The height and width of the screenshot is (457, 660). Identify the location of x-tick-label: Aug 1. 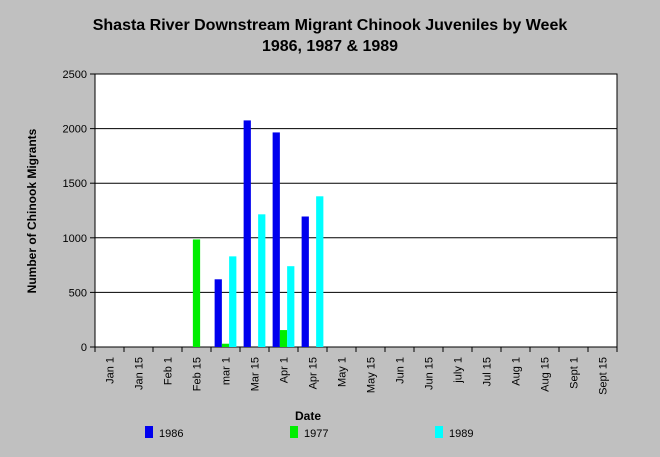
(517, 371).